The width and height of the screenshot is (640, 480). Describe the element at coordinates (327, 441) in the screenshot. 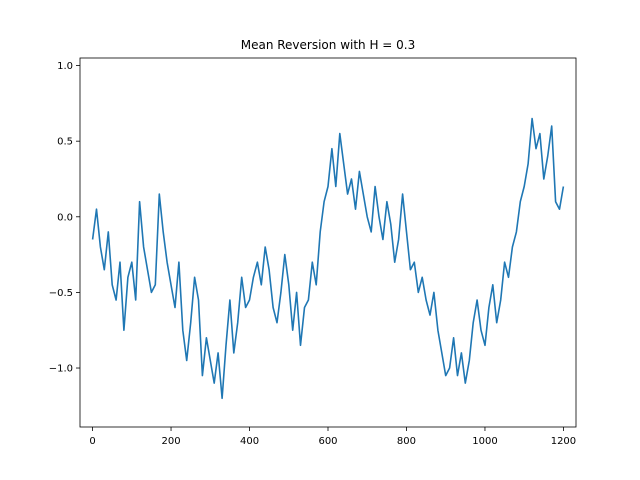

I see `x-tick-label: 600` at that location.